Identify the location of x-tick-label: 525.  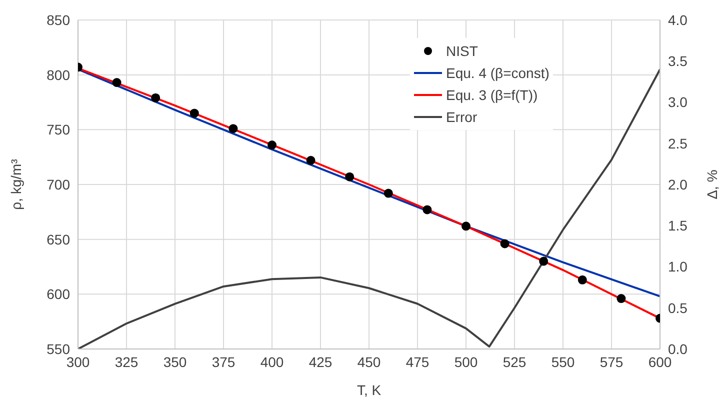
(514, 362).